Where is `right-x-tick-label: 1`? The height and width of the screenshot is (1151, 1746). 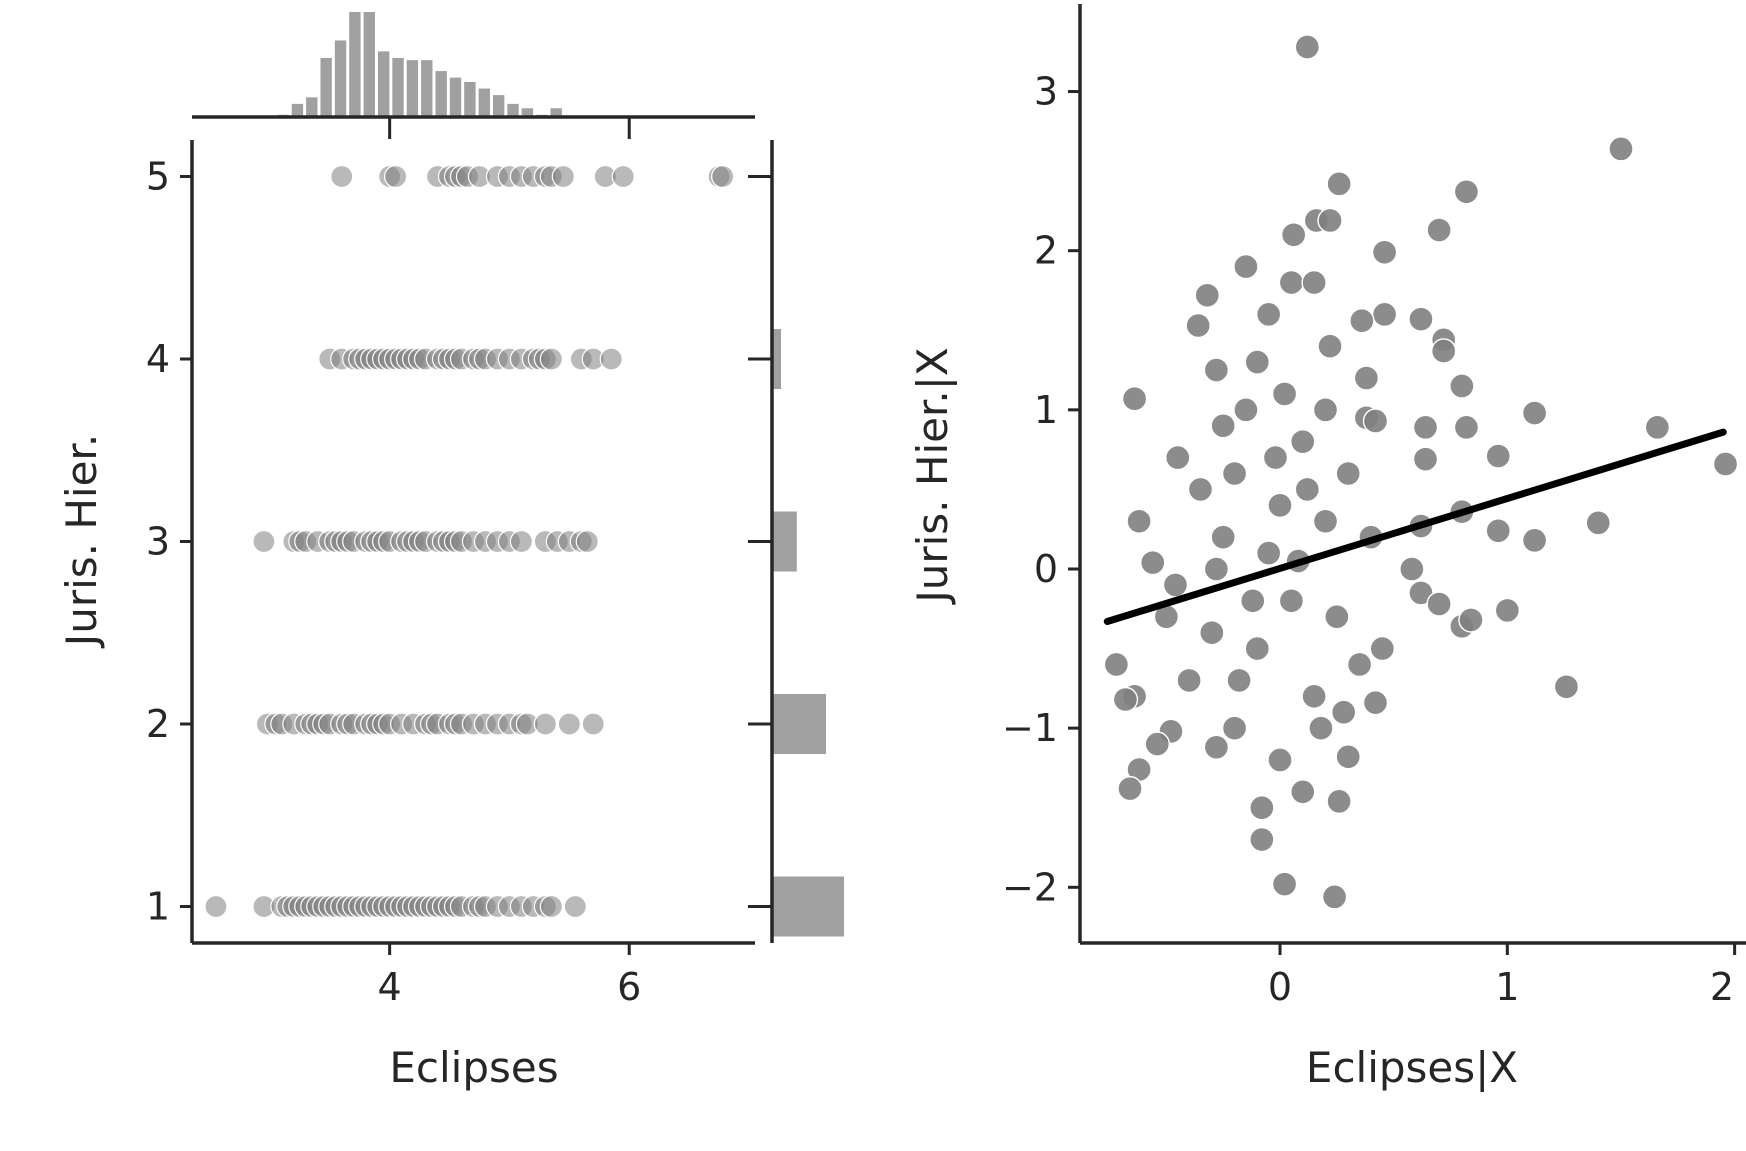 right-x-tick-label: 1 is located at coordinates (1507, 987).